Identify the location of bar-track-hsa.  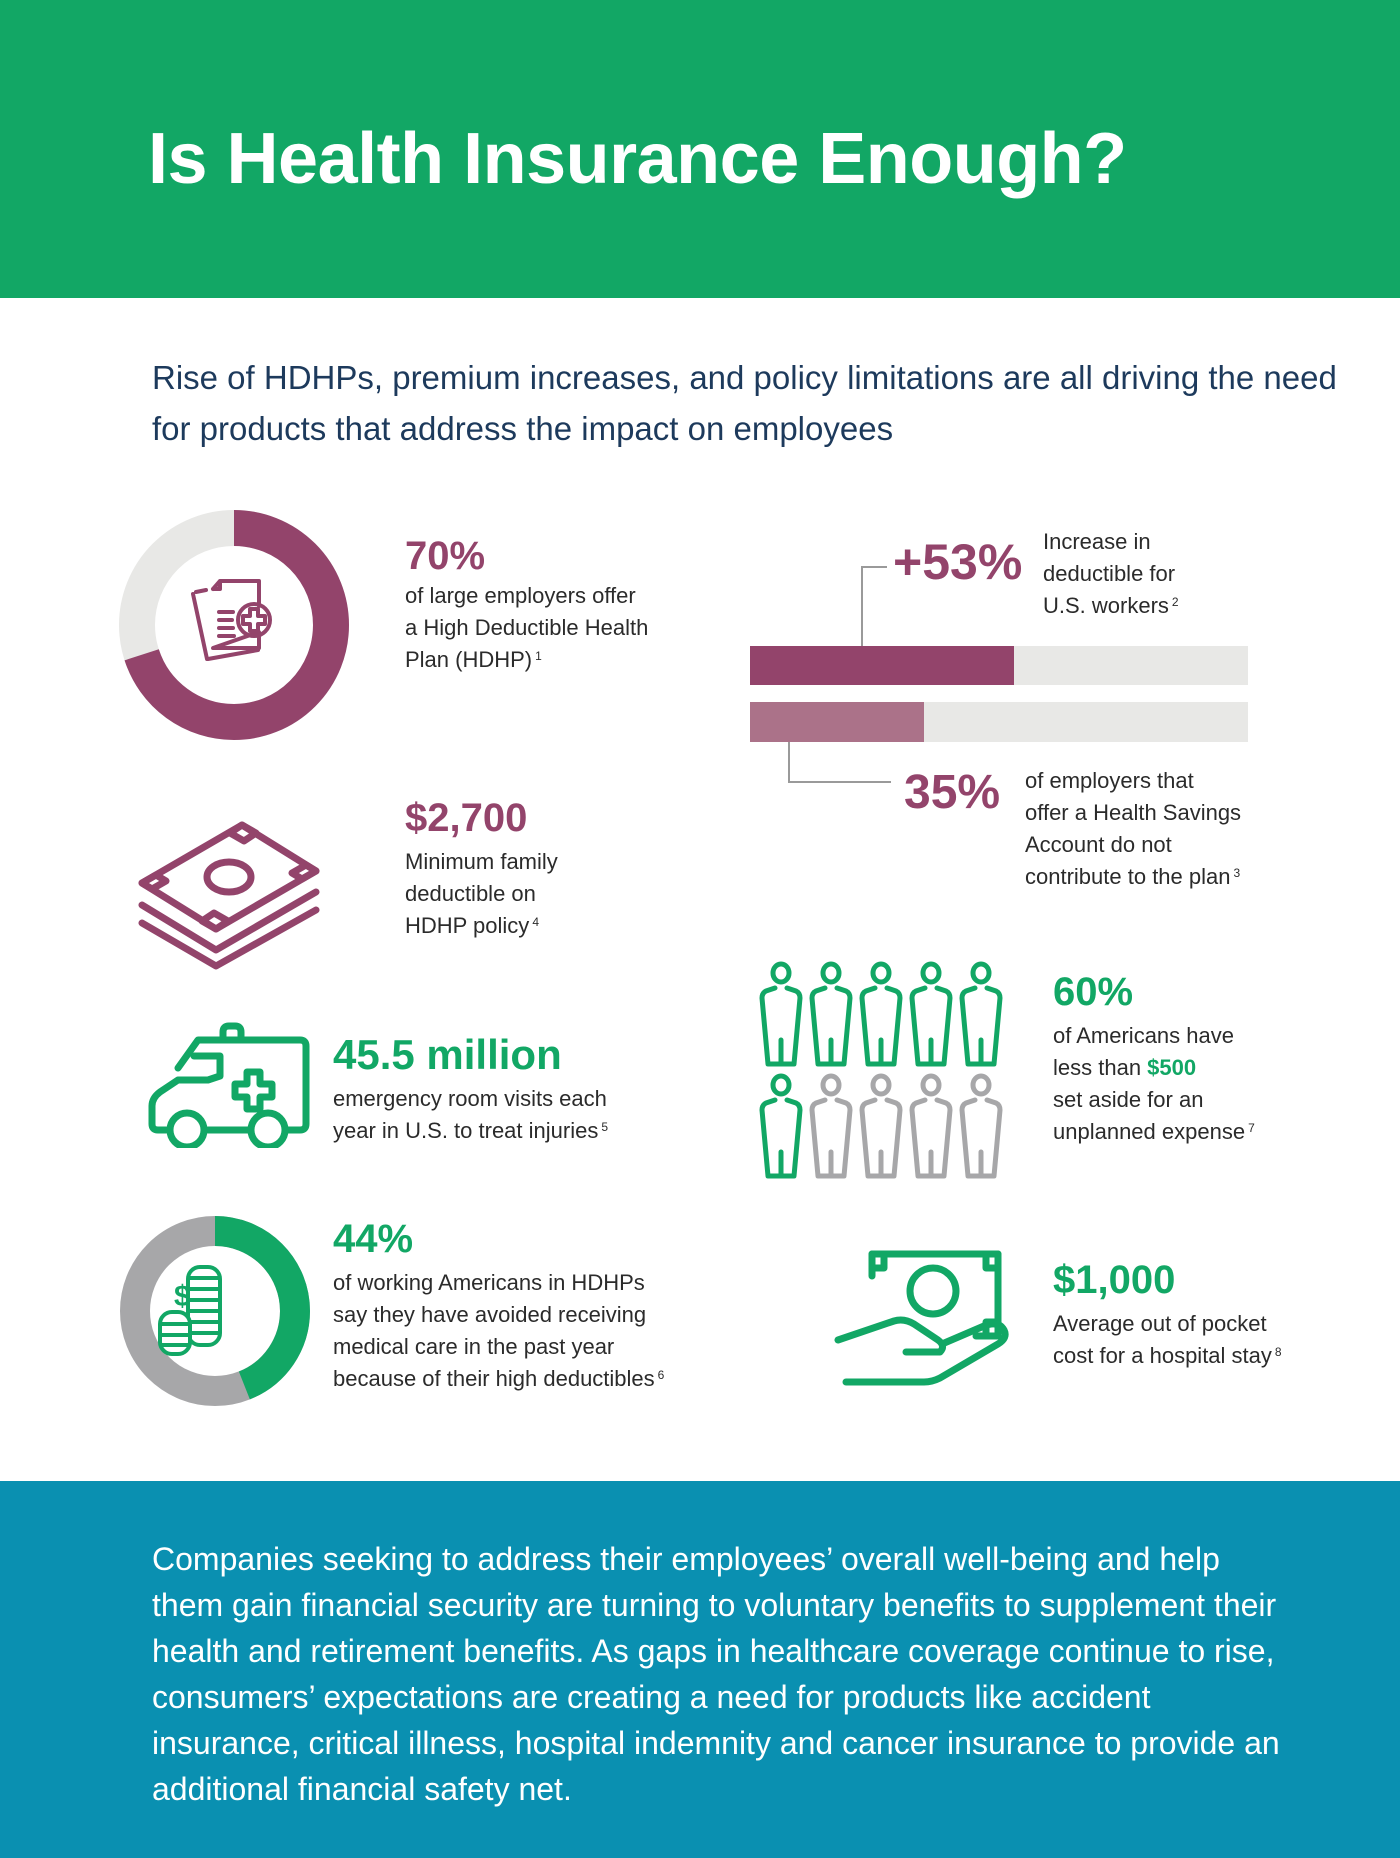
(999, 722).